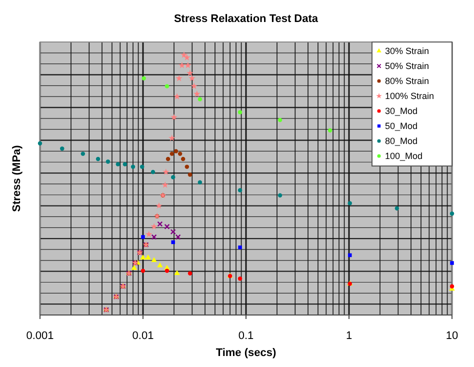  What do you see at coordinates (401, 111) in the screenshot?
I see `legend-label: 30_Mod` at bounding box center [401, 111].